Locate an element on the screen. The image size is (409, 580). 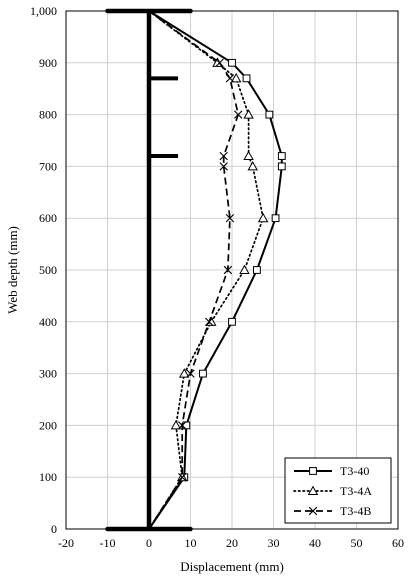
legend-label: T3-4A is located at coordinates (356, 491).